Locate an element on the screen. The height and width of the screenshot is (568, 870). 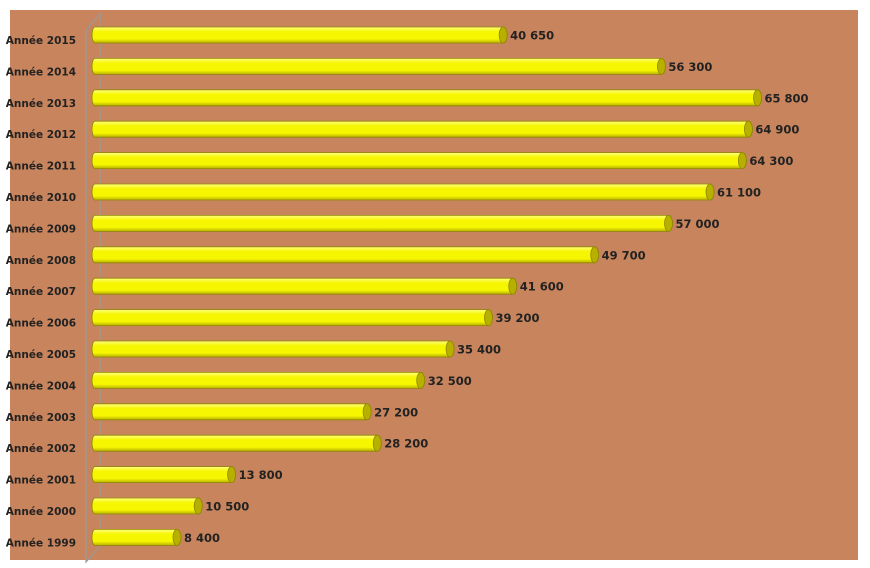
bar-value-label: 64 300 is located at coordinates (771, 161).